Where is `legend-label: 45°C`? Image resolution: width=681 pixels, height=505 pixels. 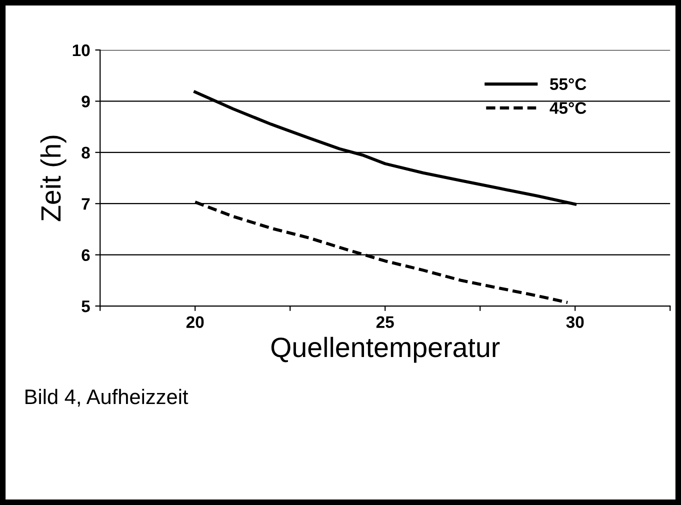
legend-label: 45°C is located at coordinates (568, 108).